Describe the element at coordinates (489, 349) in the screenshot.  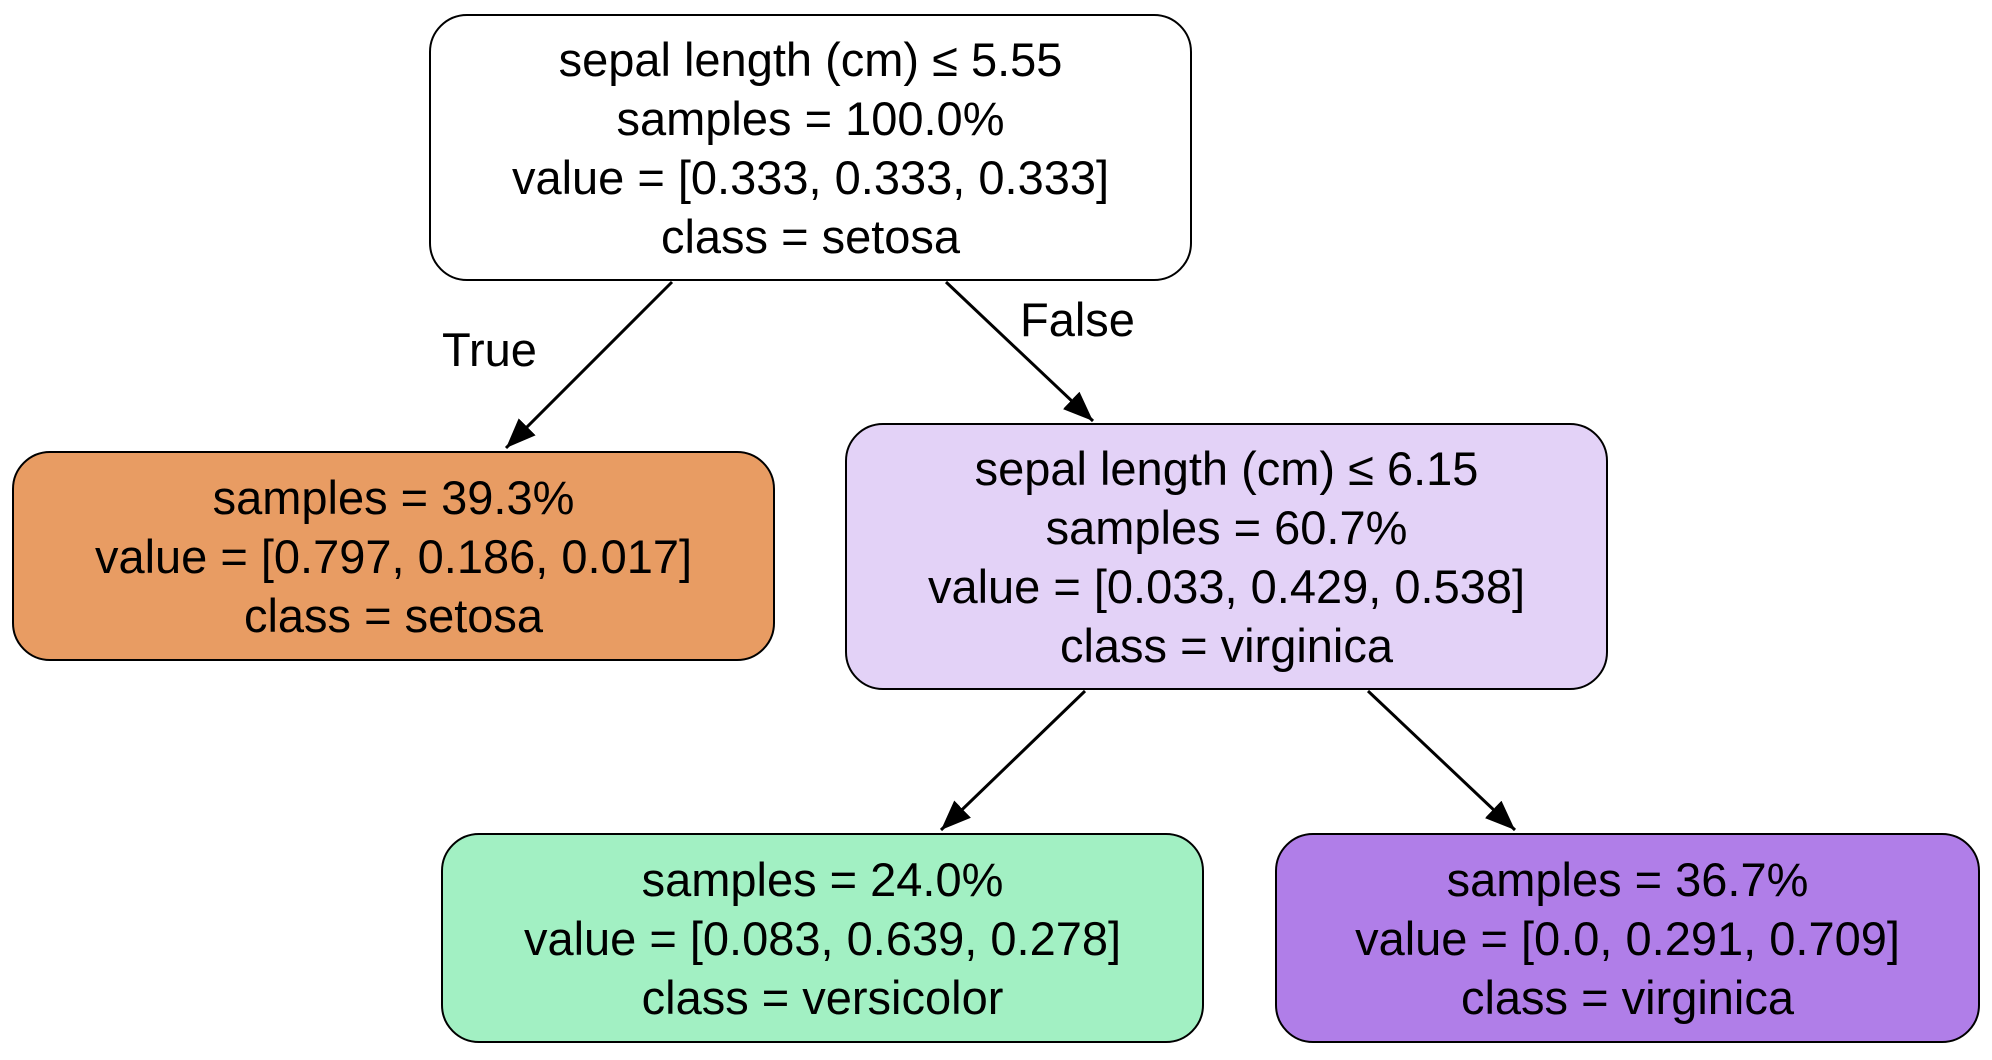
I see `edge-label-true: True` at that location.